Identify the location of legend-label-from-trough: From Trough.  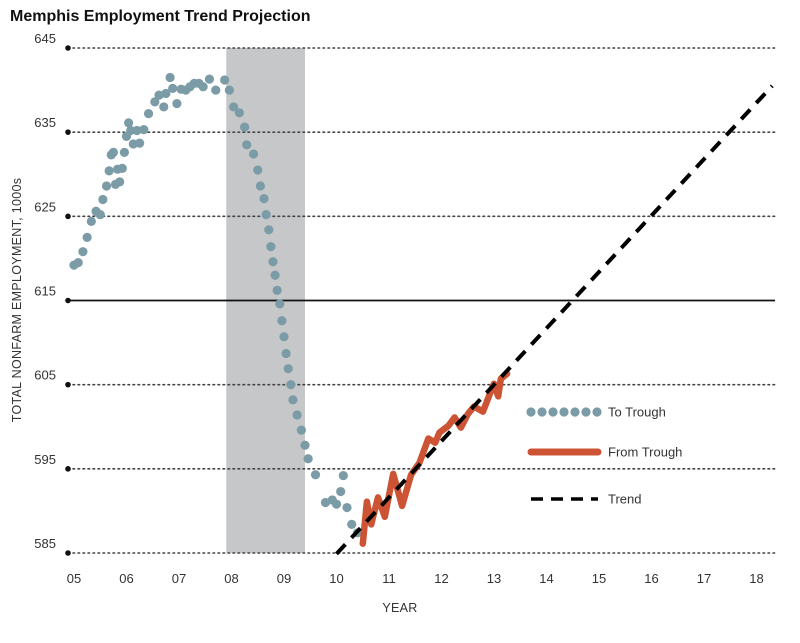
(645, 452).